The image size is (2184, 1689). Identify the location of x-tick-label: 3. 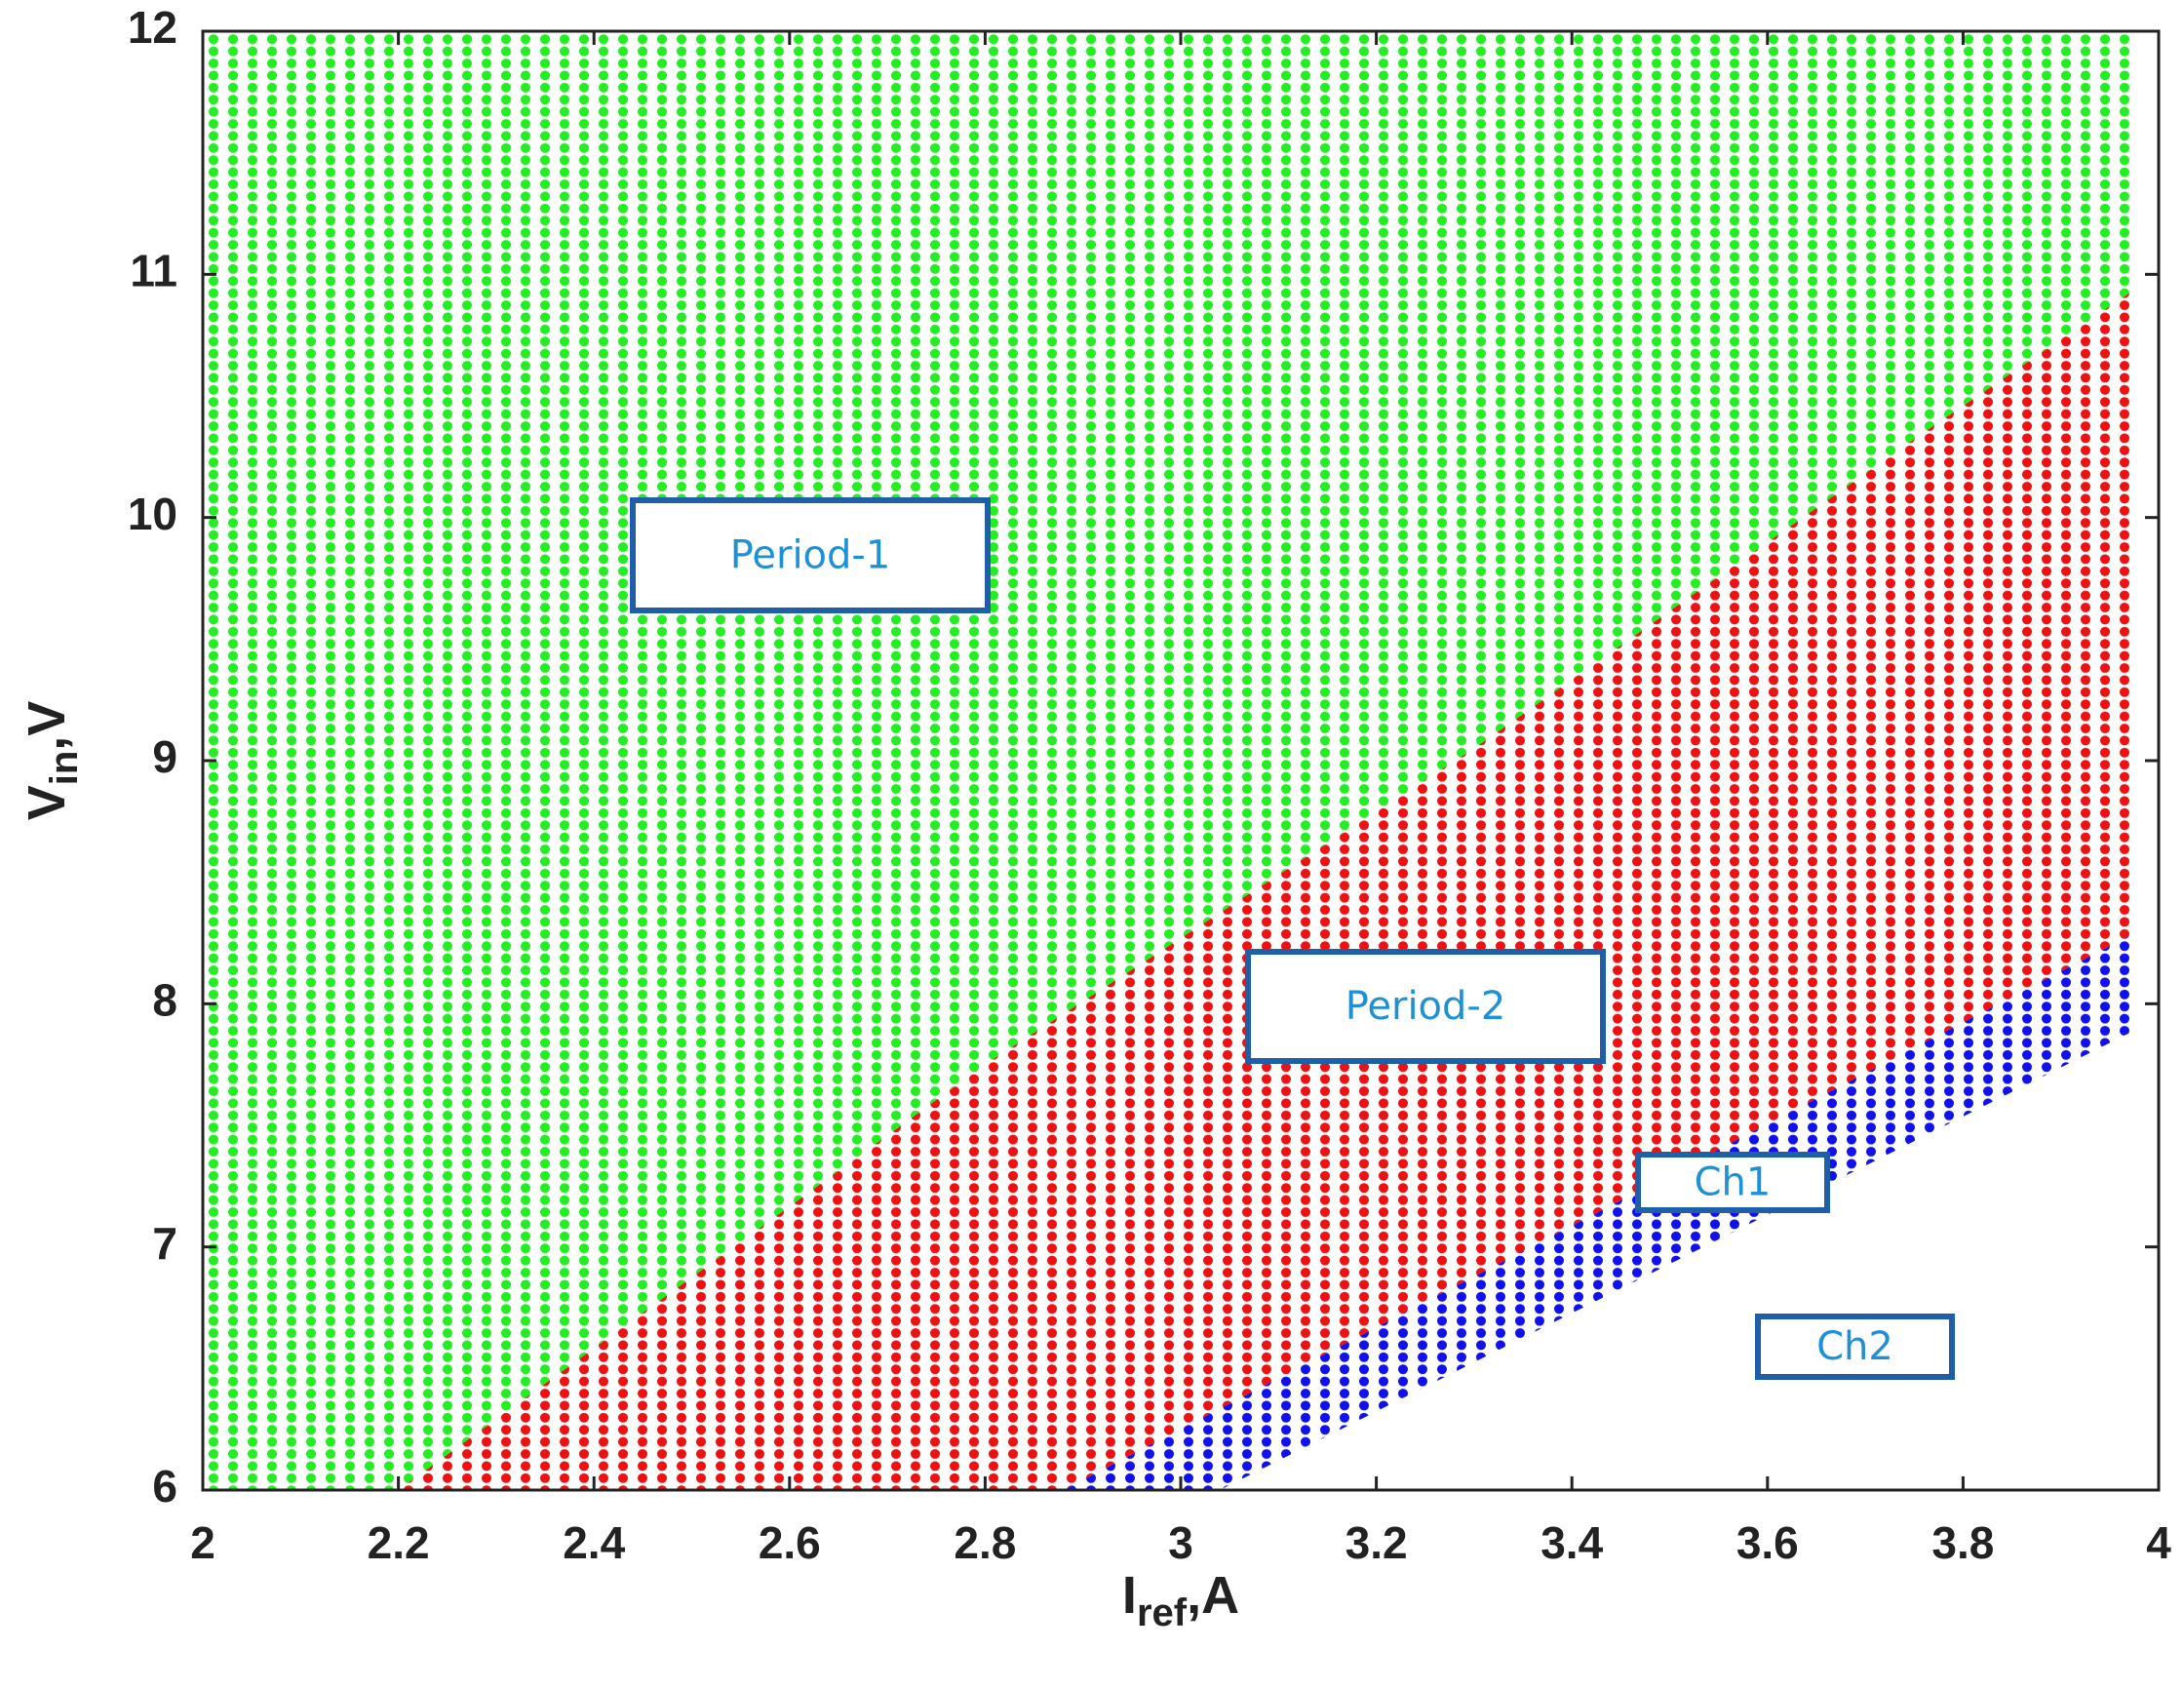
(1180, 1542).